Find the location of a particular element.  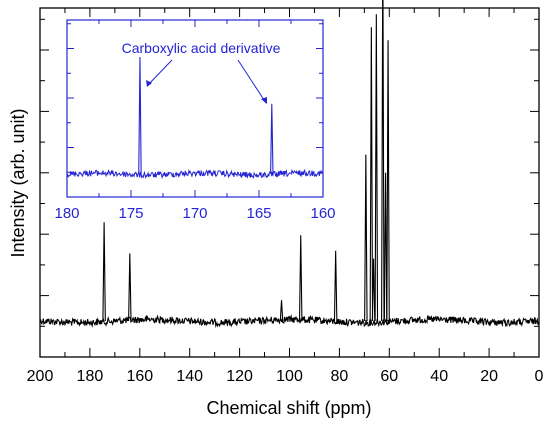

x-tick-label: 175 is located at coordinates (130, 213).